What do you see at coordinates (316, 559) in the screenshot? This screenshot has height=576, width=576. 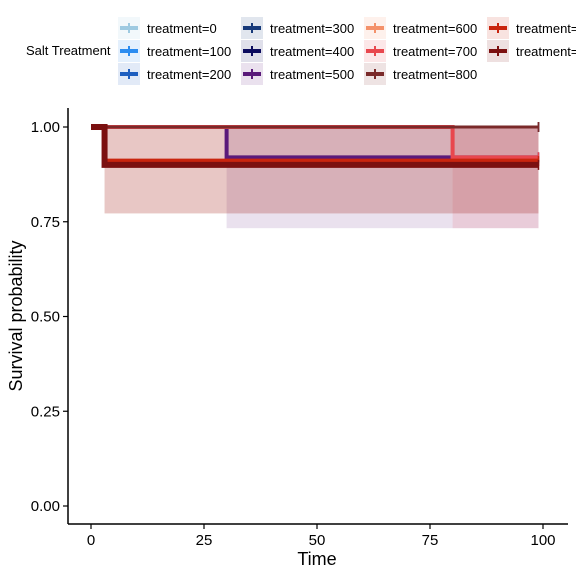 I see `x-axis-title: Time` at bounding box center [316, 559].